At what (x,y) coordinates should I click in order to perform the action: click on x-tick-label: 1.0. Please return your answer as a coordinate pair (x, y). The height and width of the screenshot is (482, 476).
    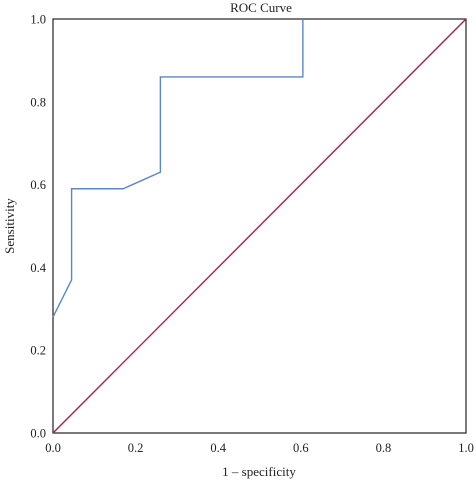
    Looking at the image, I should click on (466, 448).